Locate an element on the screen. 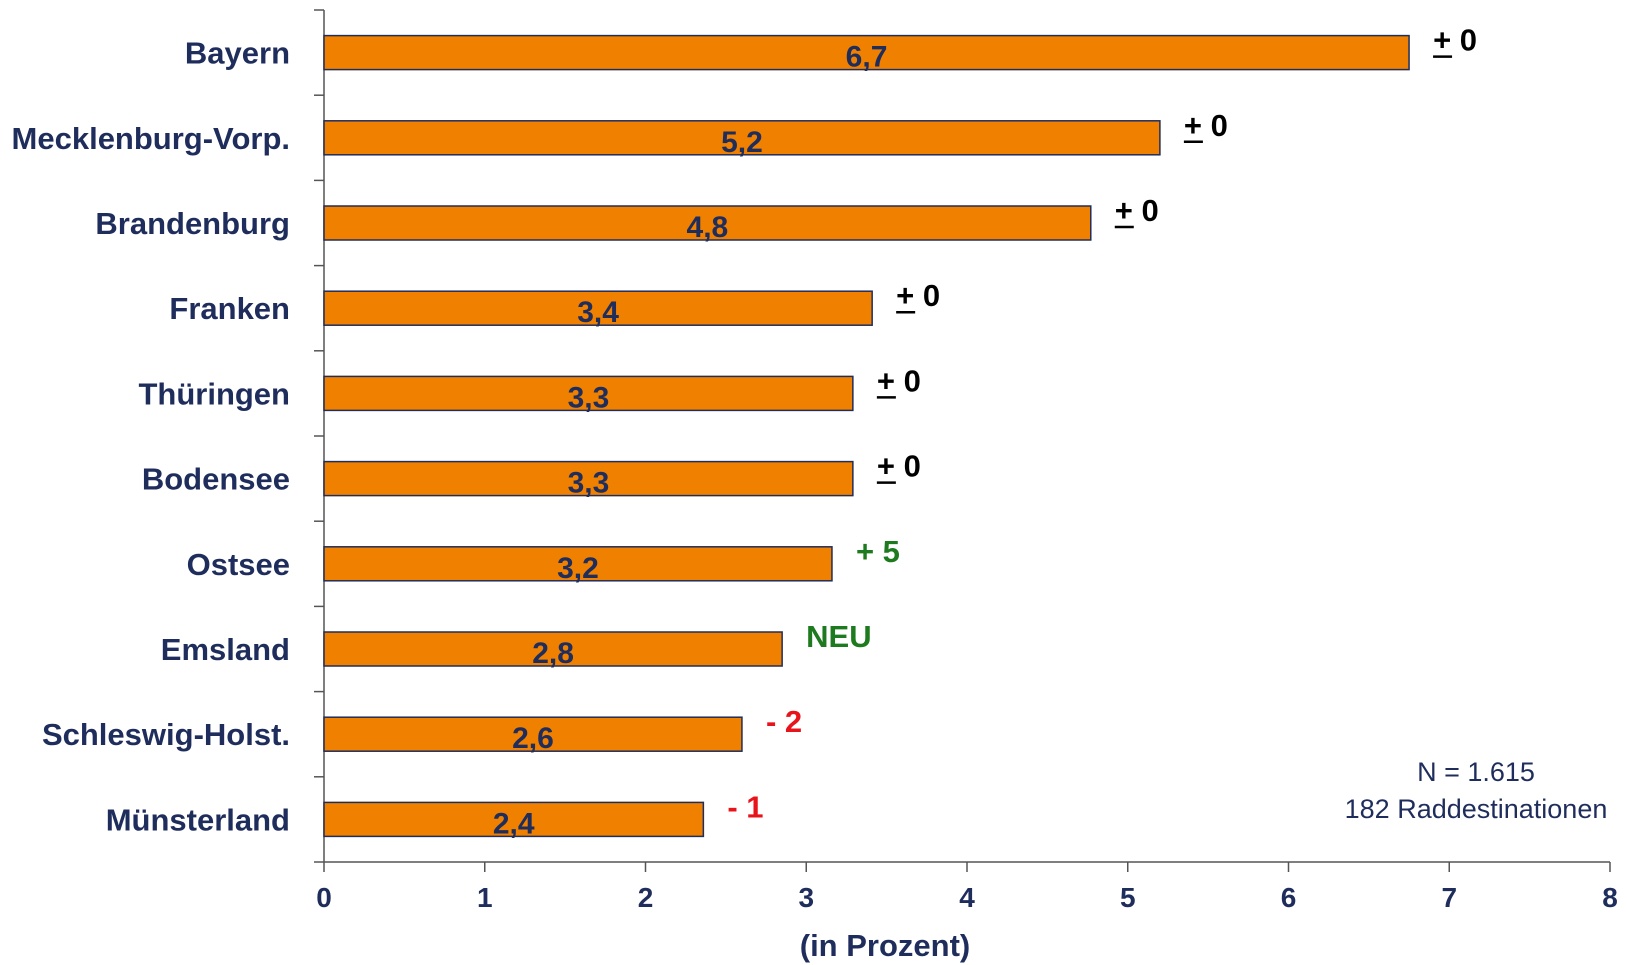 The image size is (1627, 965). value-label: 2,4 is located at coordinates (514, 823).